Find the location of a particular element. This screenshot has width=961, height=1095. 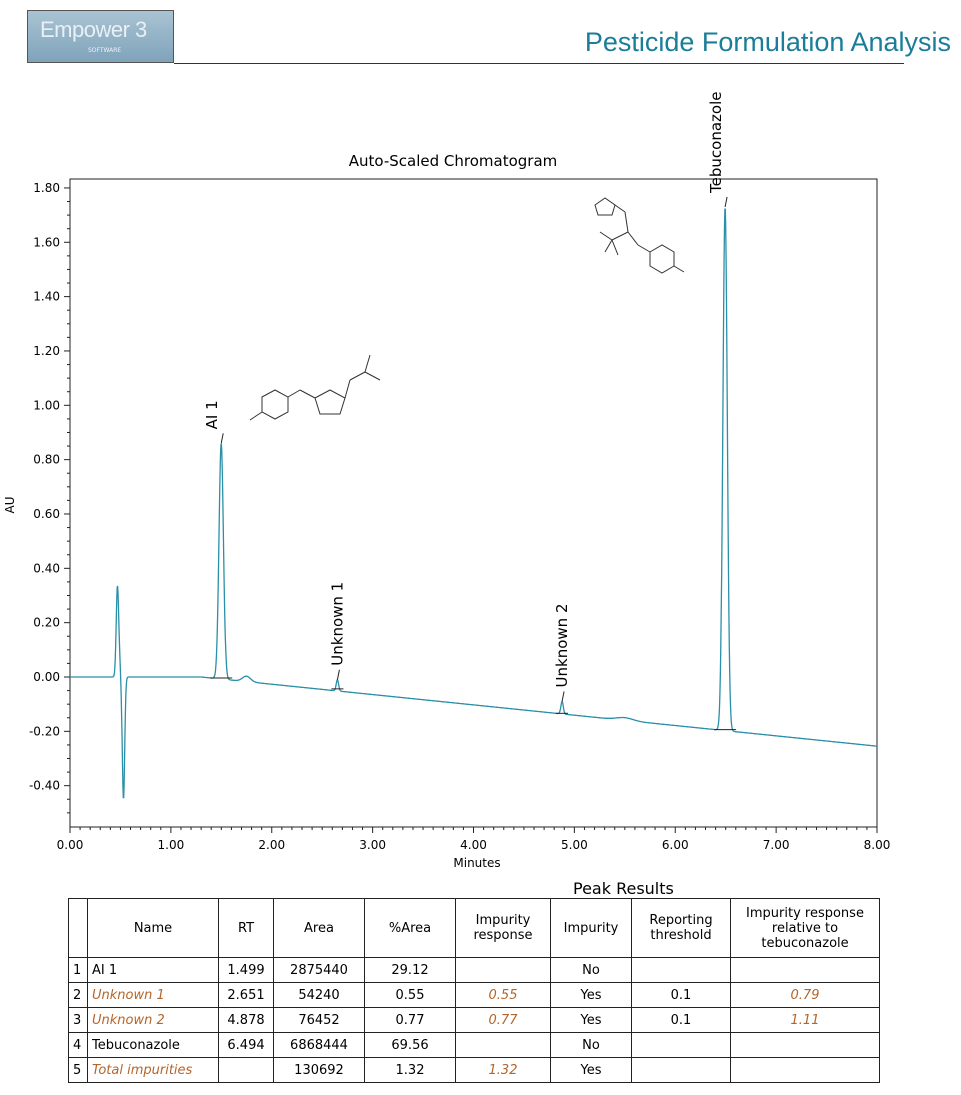

table-cell: 1.499 is located at coordinates (246, 970).